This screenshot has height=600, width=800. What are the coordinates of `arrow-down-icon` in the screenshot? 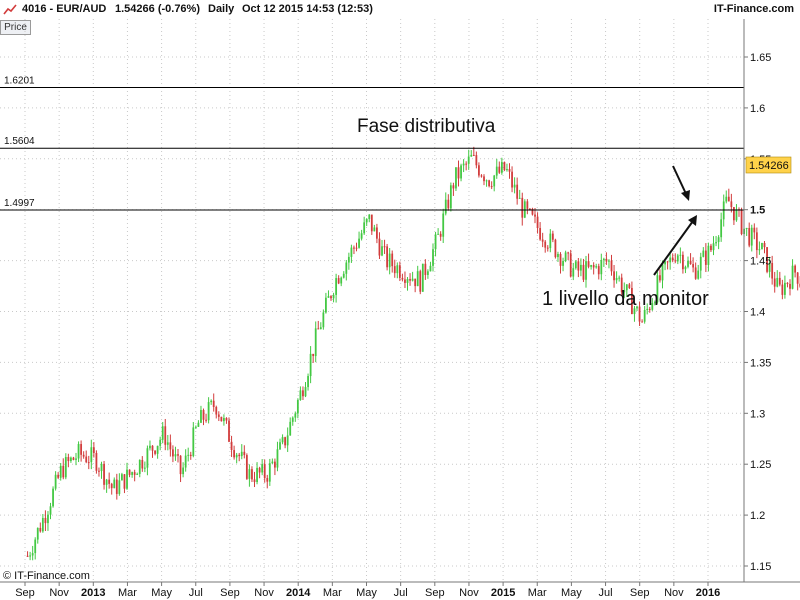 It's located at (681, 183).